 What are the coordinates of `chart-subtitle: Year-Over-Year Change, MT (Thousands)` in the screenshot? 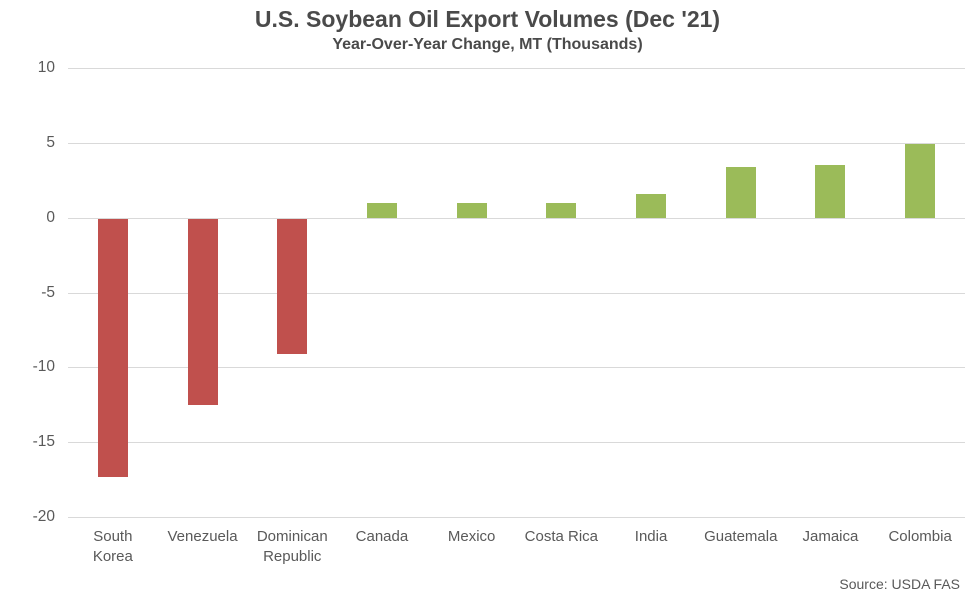 It's located at (487, 44).